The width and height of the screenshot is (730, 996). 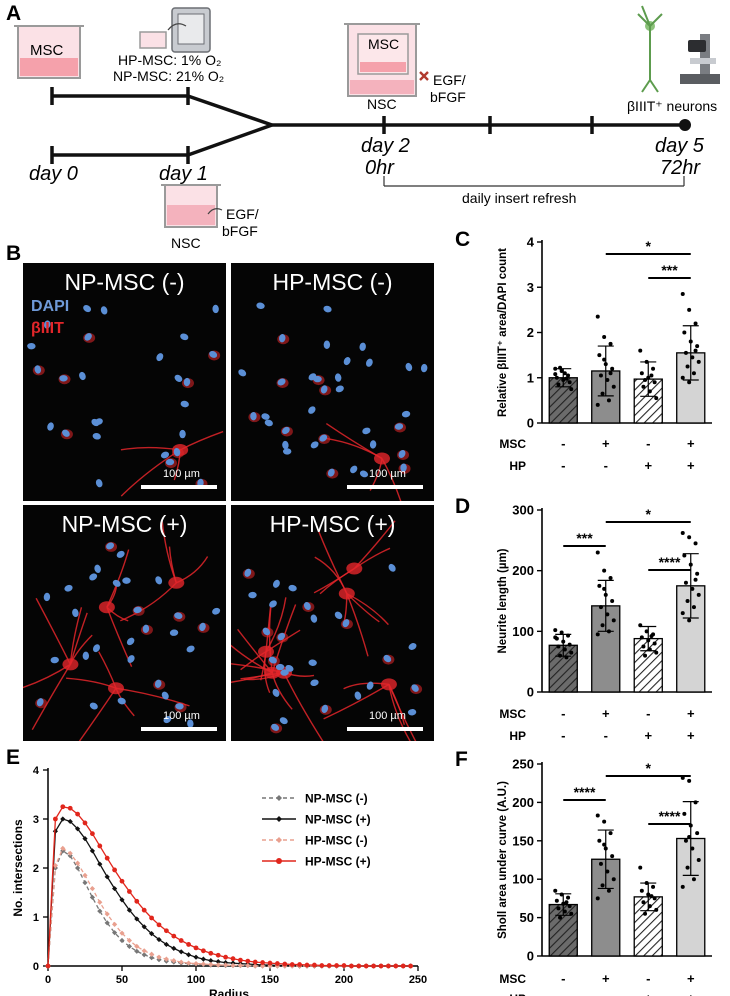 I want to click on msc-row-label: MSC, so click(x=512, y=979).